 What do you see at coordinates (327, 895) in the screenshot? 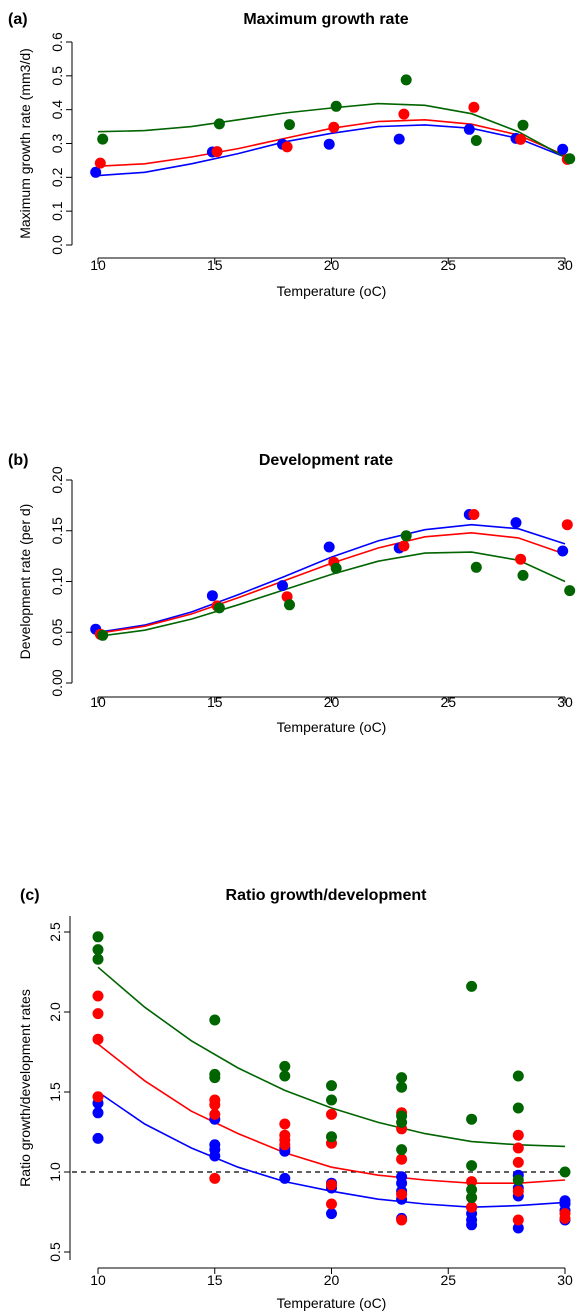
I see `chart-title: Ratio growth/development` at bounding box center [327, 895].